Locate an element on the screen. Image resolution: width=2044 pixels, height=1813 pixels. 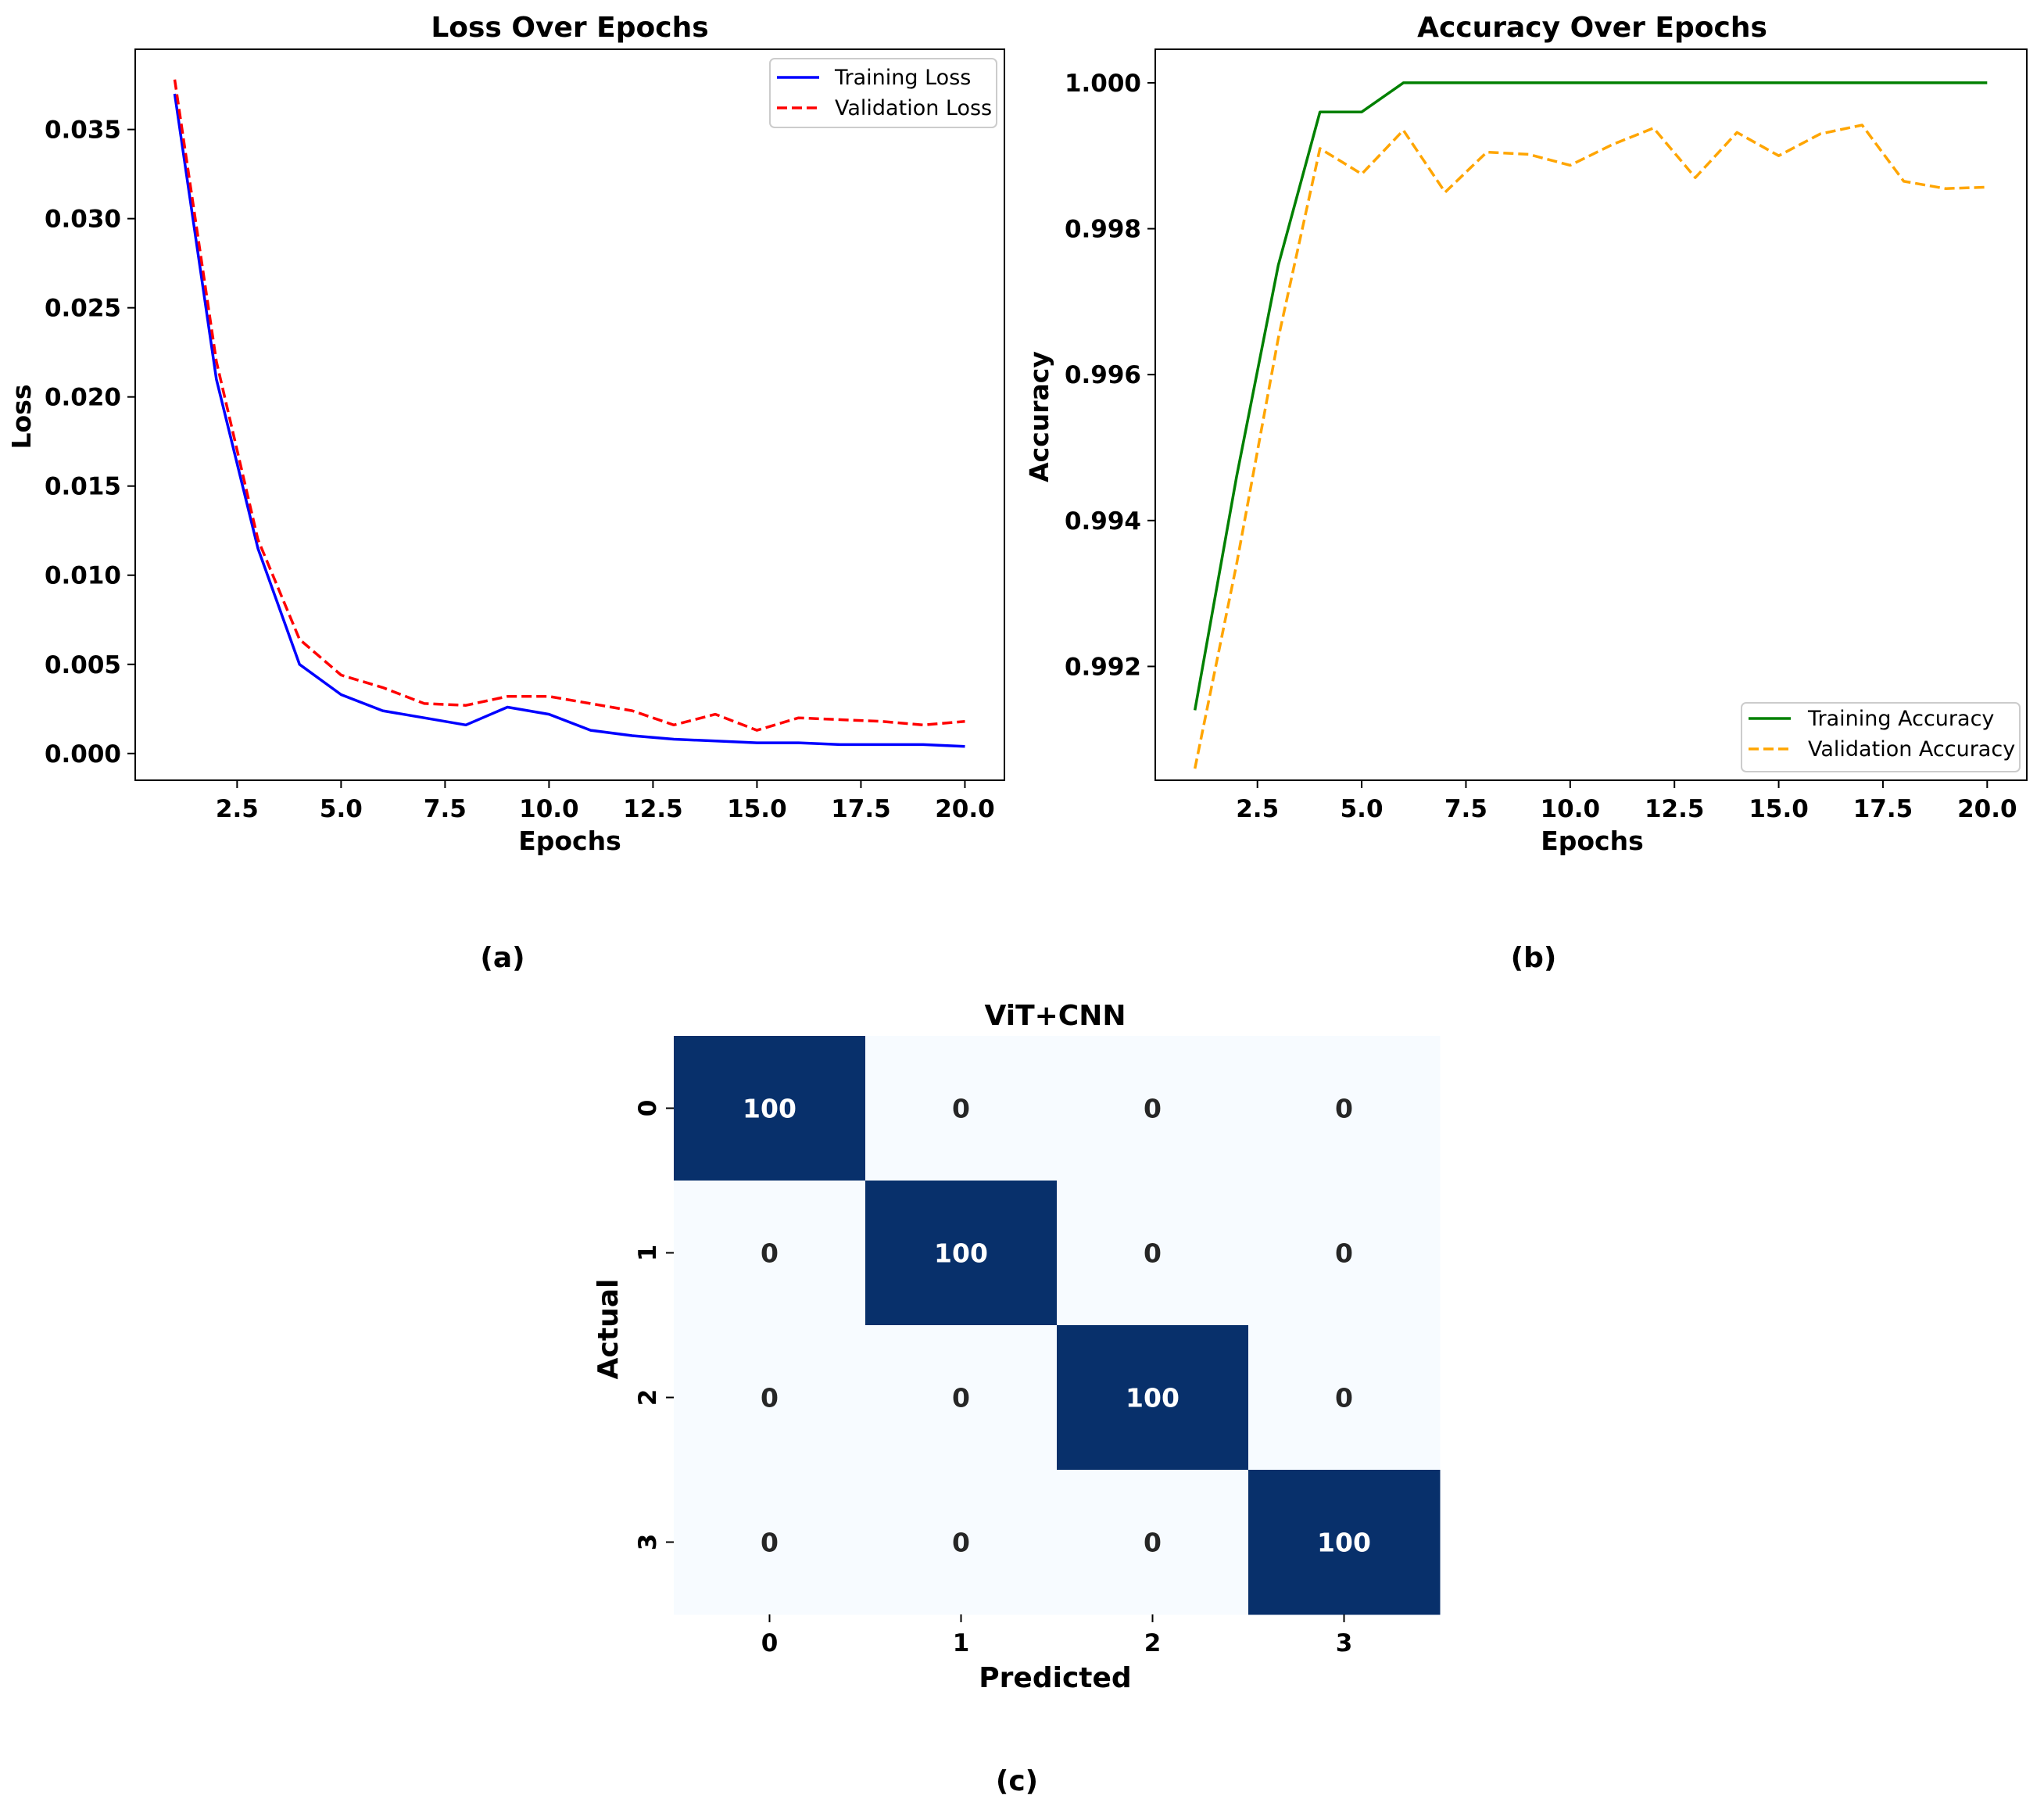
confusion-matrix-cells: 100 0 0 0 0 100 0 0 0 0 100 0 0 0 0 100 is located at coordinates (1057, 1325).